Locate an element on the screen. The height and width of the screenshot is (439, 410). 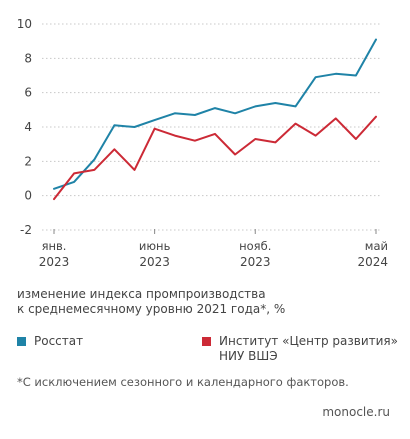
legend-label-hse-line-2: НИУ ВШЭ is located at coordinates (248, 356).